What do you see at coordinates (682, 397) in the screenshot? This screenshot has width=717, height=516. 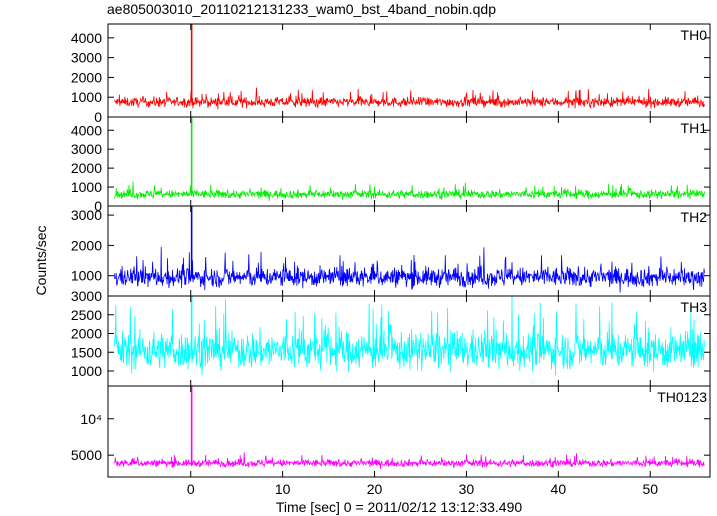 I see `panel-label-th0123: TH0123` at bounding box center [682, 397].